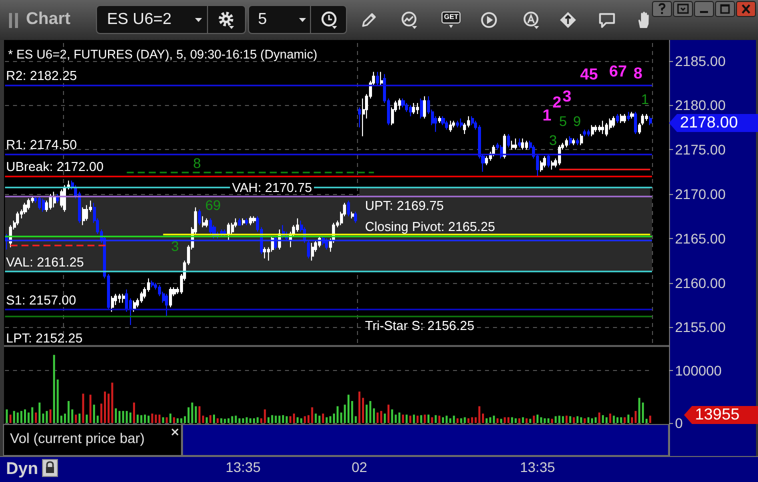  What do you see at coordinates (22, 468) in the screenshot?
I see `text: Dyn` at bounding box center [22, 468].